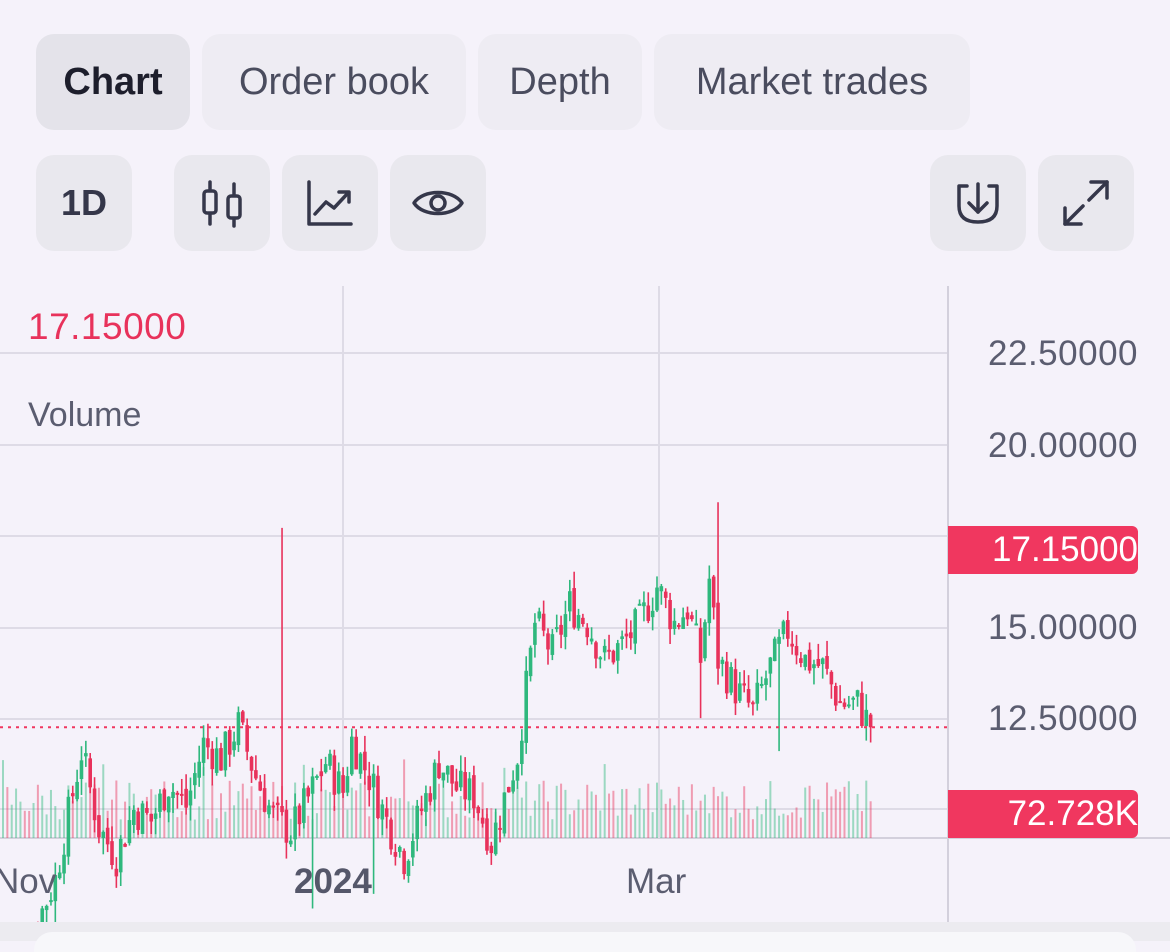  What do you see at coordinates (978, 203) in the screenshot?
I see `download-button` at bounding box center [978, 203].